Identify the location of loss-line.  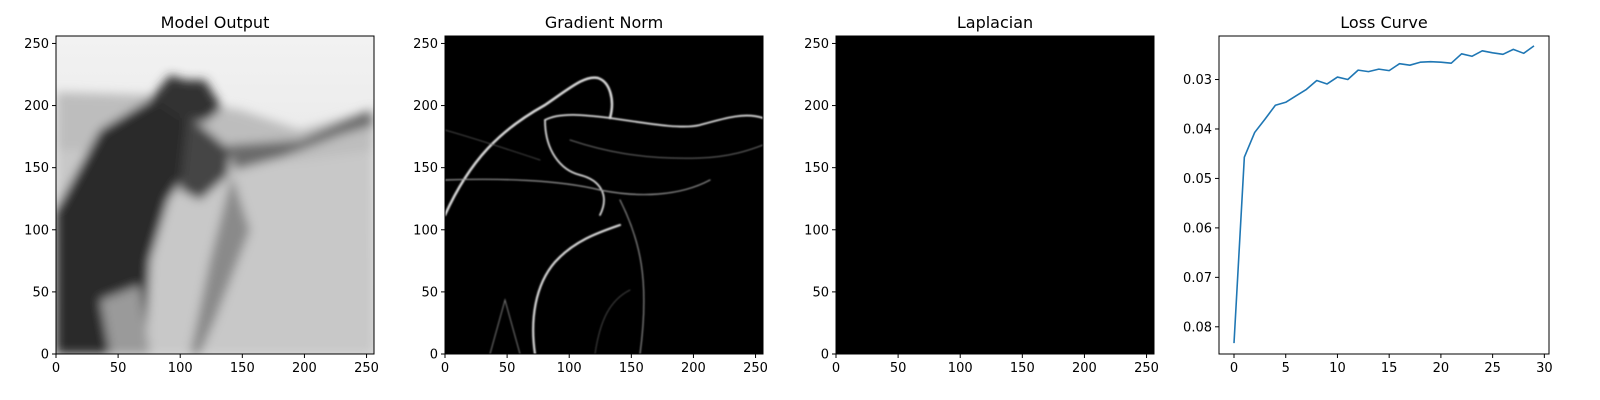
(1384, 194).